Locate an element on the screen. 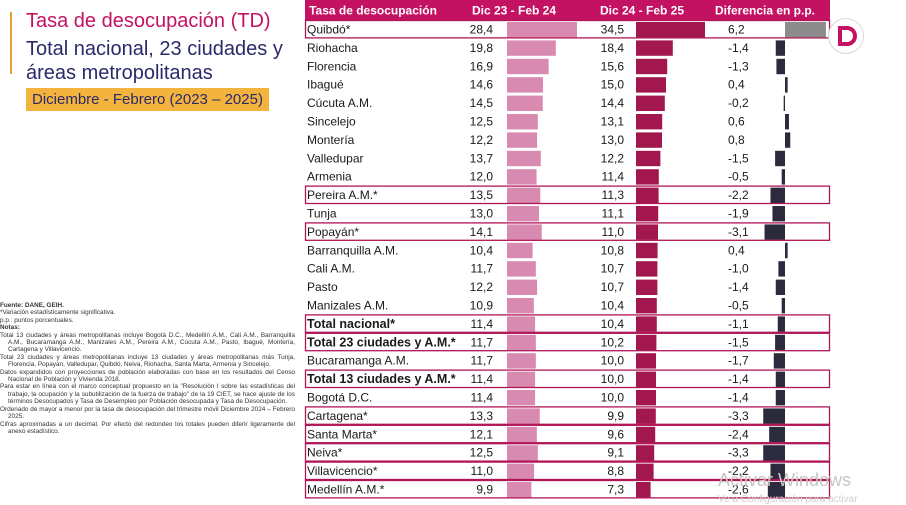  row-label: Cali A.M. is located at coordinates (331, 269).